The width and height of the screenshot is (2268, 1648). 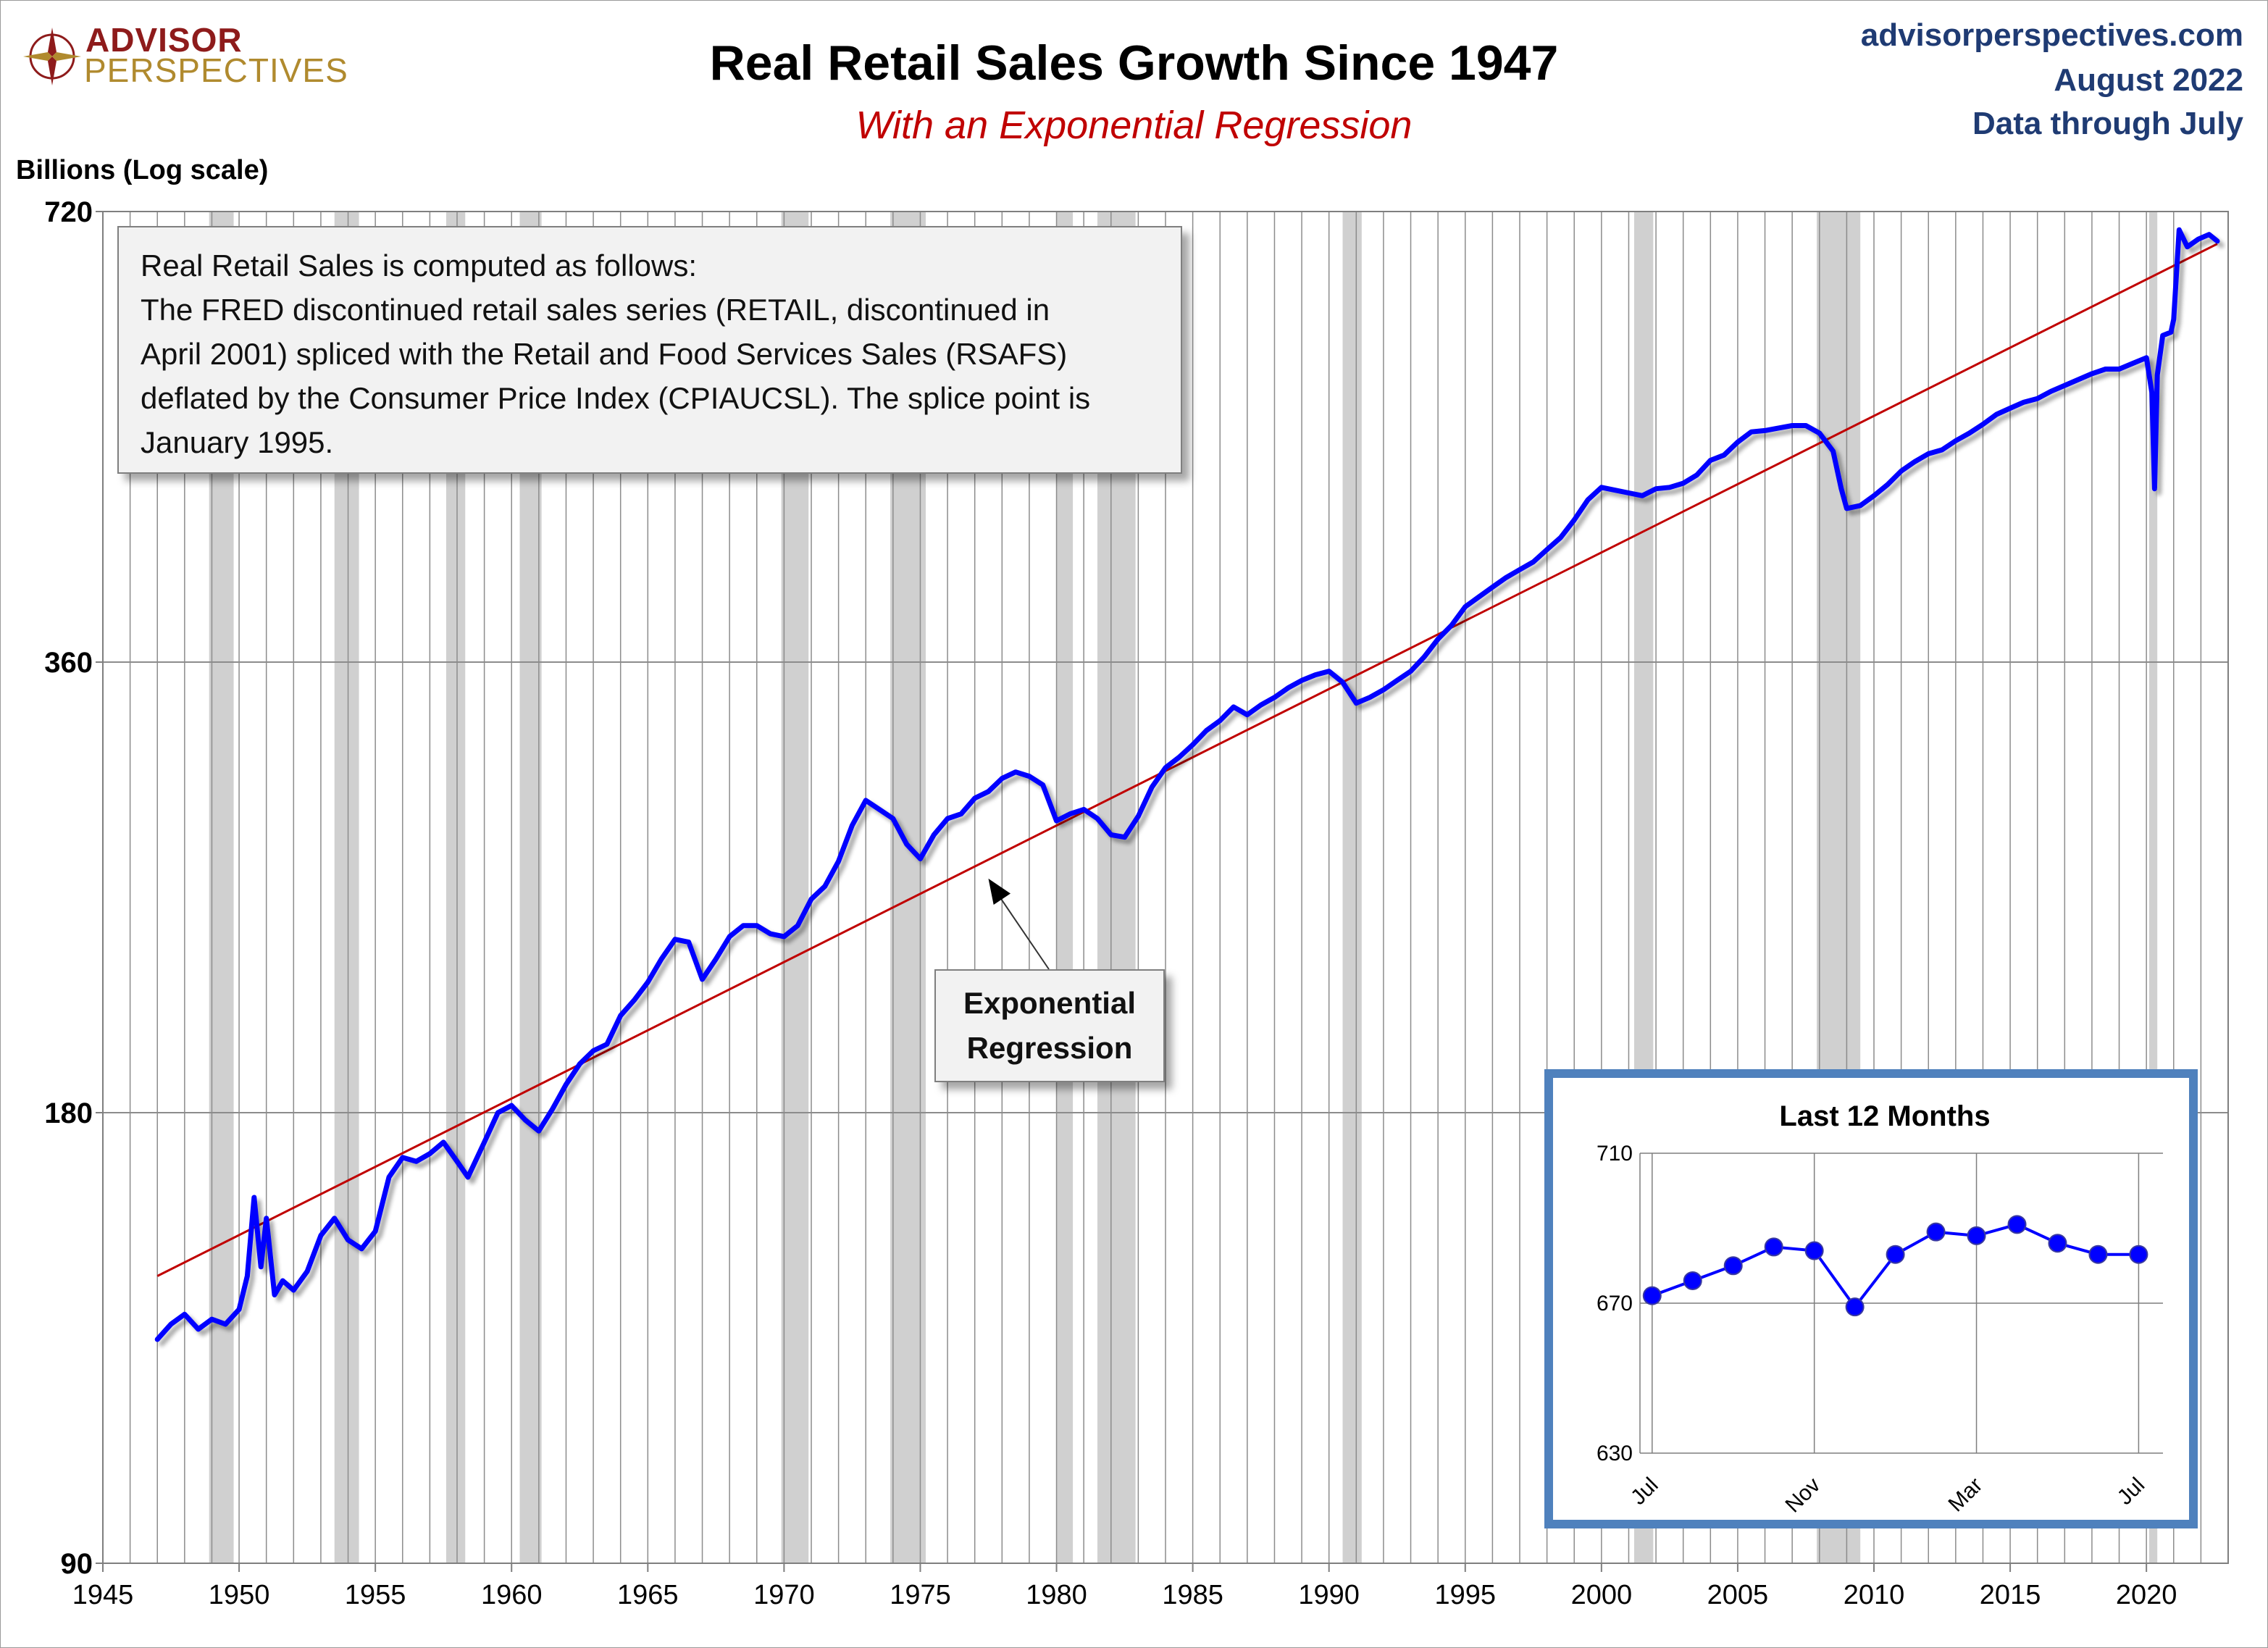 What do you see at coordinates (2108, 123) in the screenshot?
I see `data-through: Data through July` at bounding box center [2108, 123].